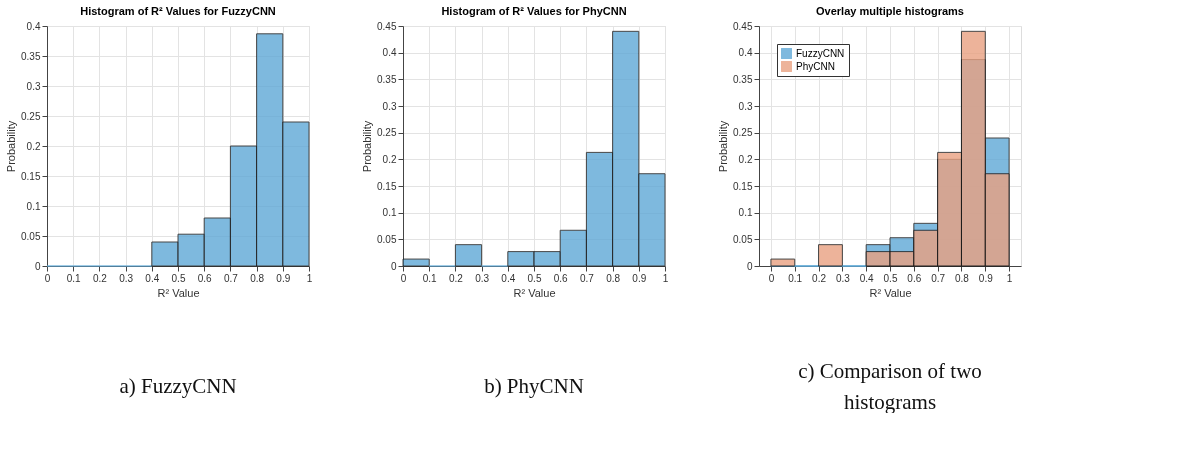 This screenshot has height=466, width=1181. What do you see at coordinates (890, 386) in the screenshot?
I see `text: c) Comparison of two histograms` at bounding box center [890, 386].